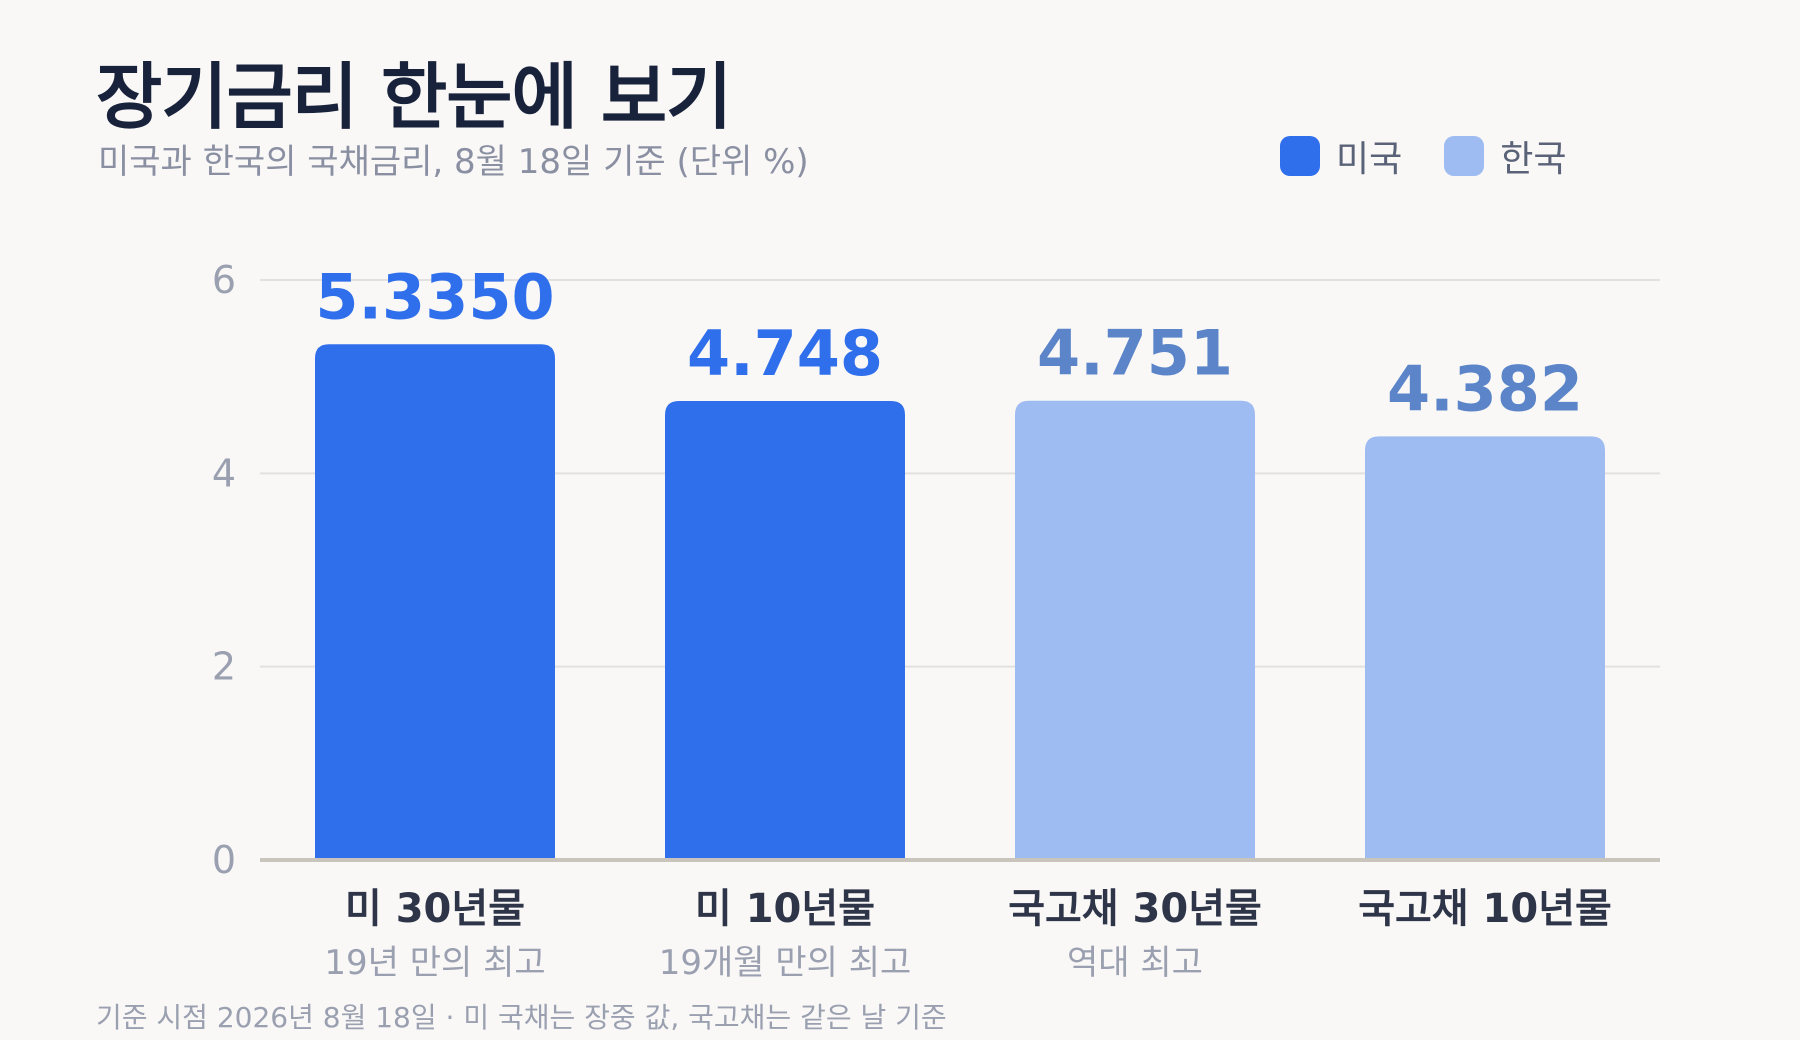  What do you see at coordinates (1135, 909) in the screenshot?
I see `x-tick-label: 국고채 30년물` at bounding box center [1135, 909].